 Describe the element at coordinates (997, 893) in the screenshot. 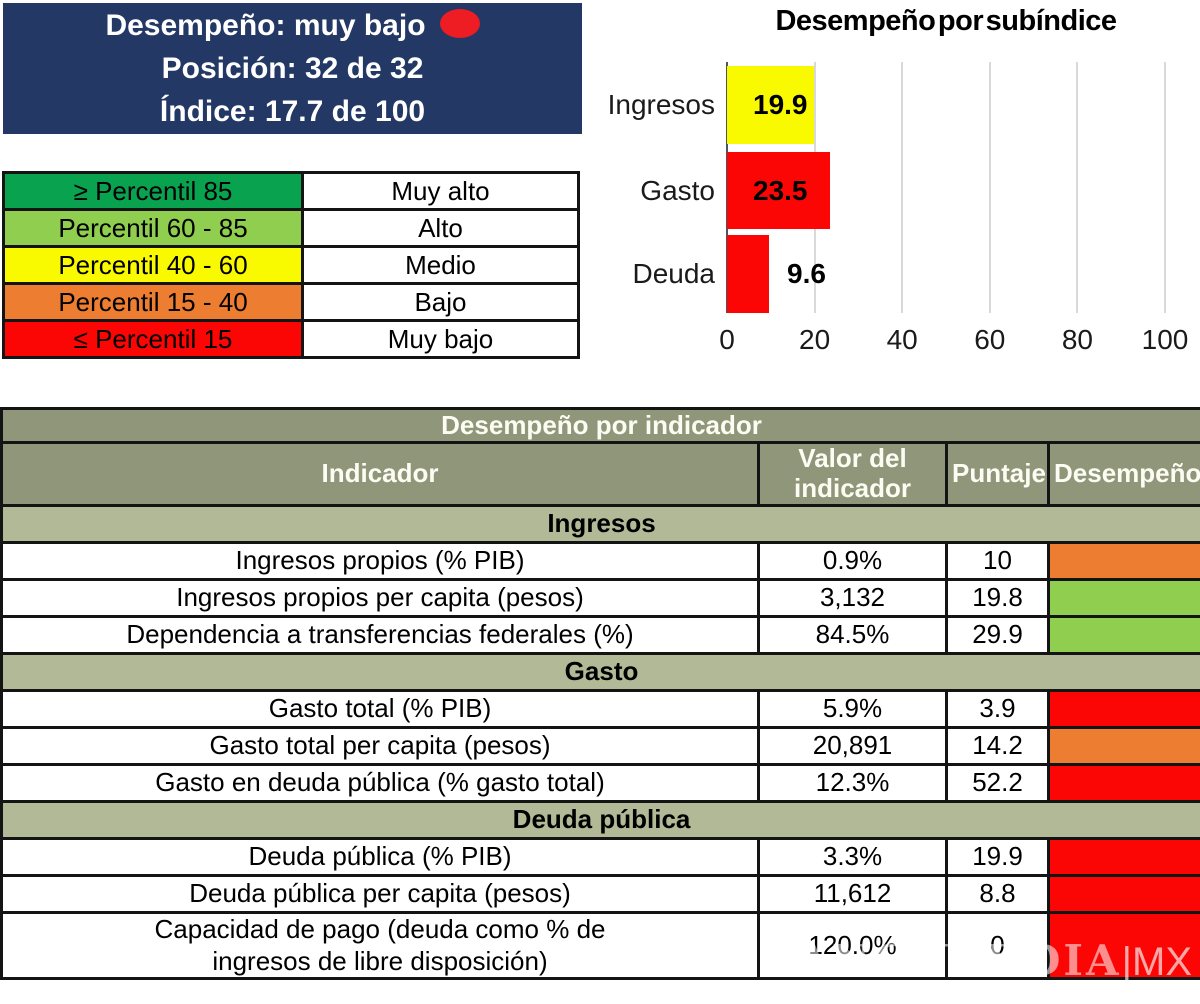

I see `indicator-score: 8.8` at that location.